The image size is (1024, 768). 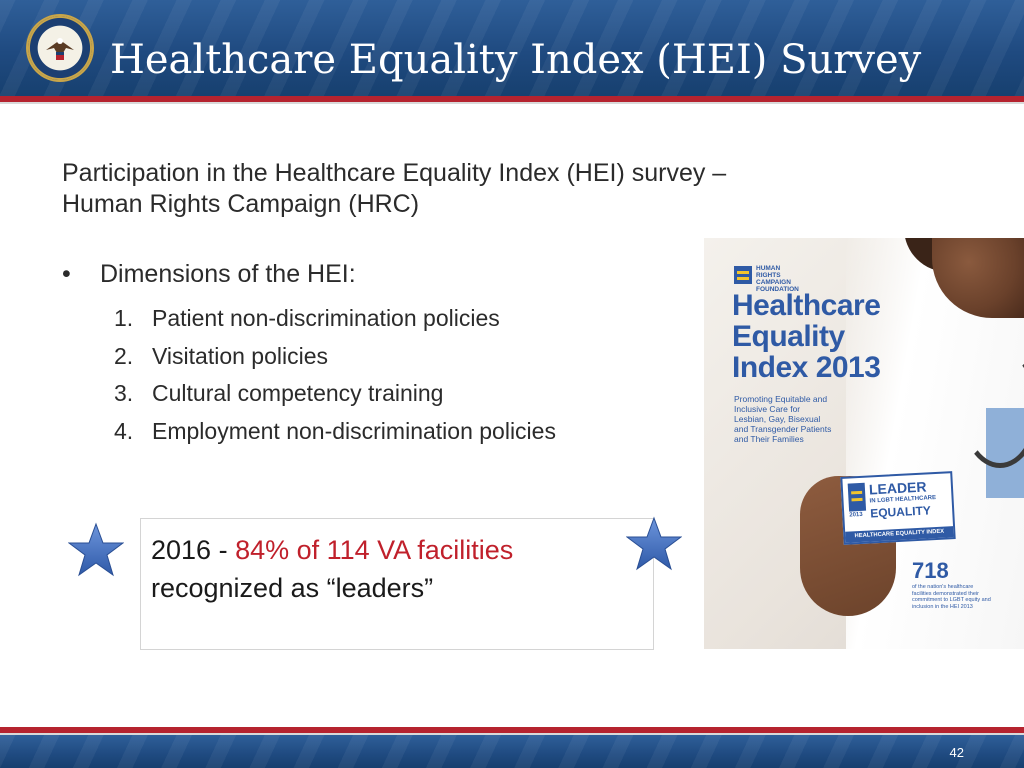 I want to click on hrc-org-label: HUMAN RIGHTS CAMPAIGN FOUNDATION, so click(x=777, y=279).